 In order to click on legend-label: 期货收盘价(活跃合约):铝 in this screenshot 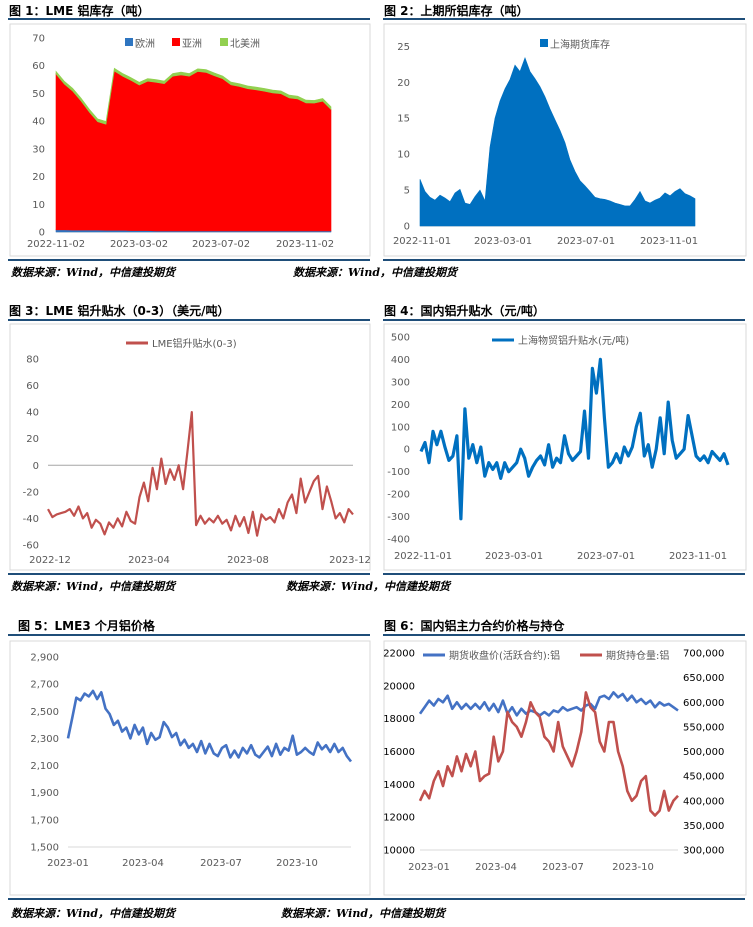, I will do `click(504, 655)`.